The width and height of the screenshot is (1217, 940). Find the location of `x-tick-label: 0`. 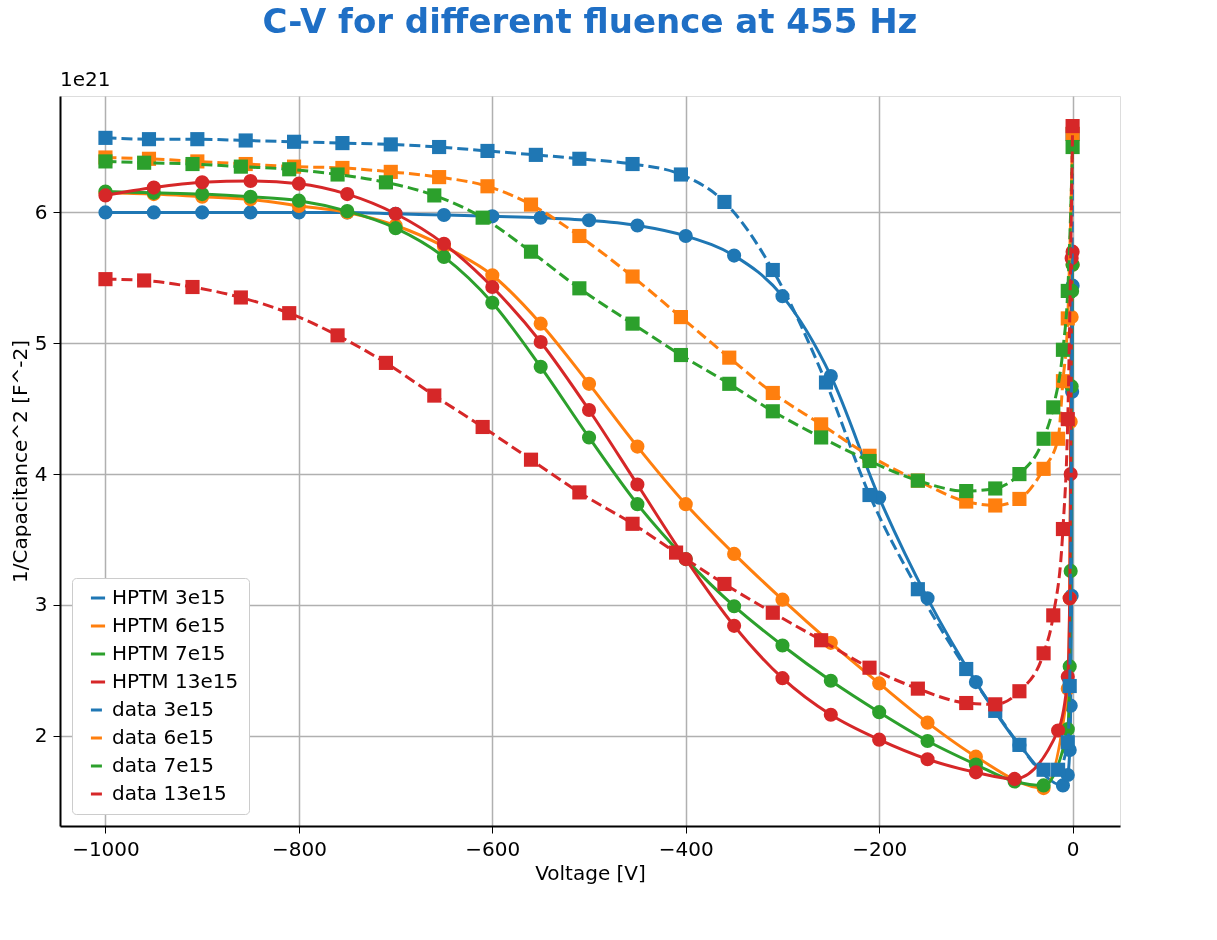

x-tick-label: 0 is located at coordinates (1073, 848).